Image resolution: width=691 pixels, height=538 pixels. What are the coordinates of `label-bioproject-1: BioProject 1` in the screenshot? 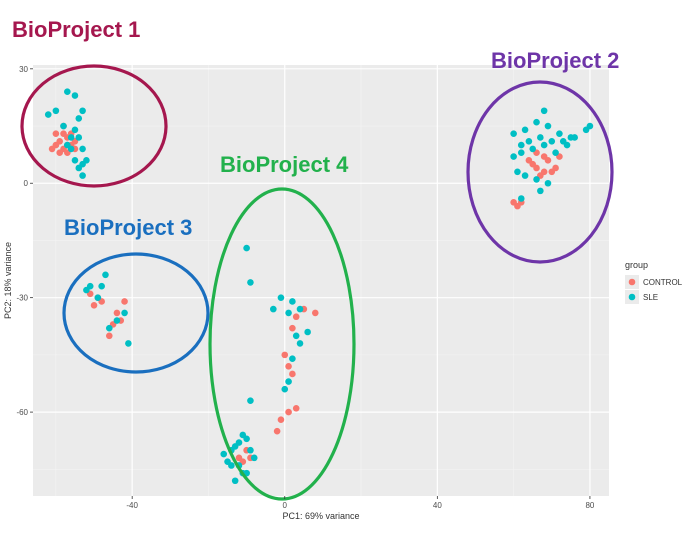 It's located at (76, 29).